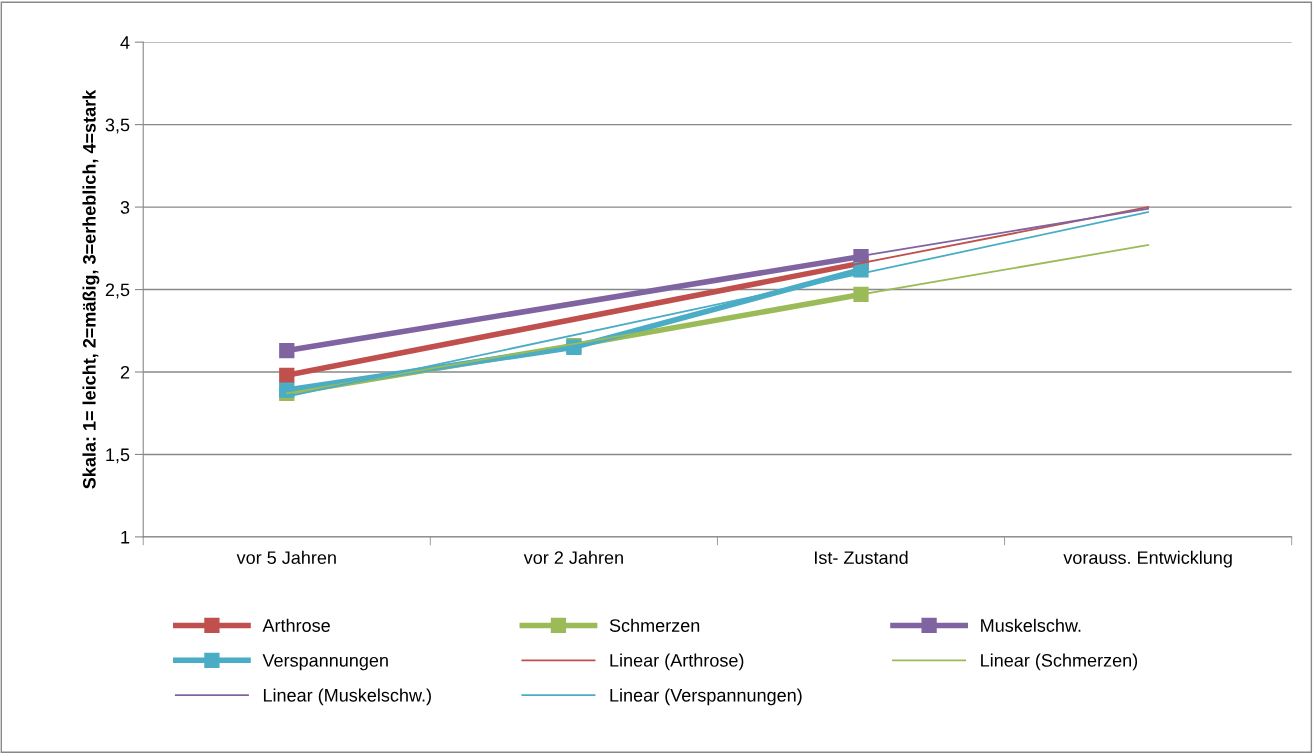 This screenshot has width=1314, height=753. Describe the element at coordinates (1059, 662) in the screenshot. I see `legend-label: Linear (Schmerzen)` at that location.